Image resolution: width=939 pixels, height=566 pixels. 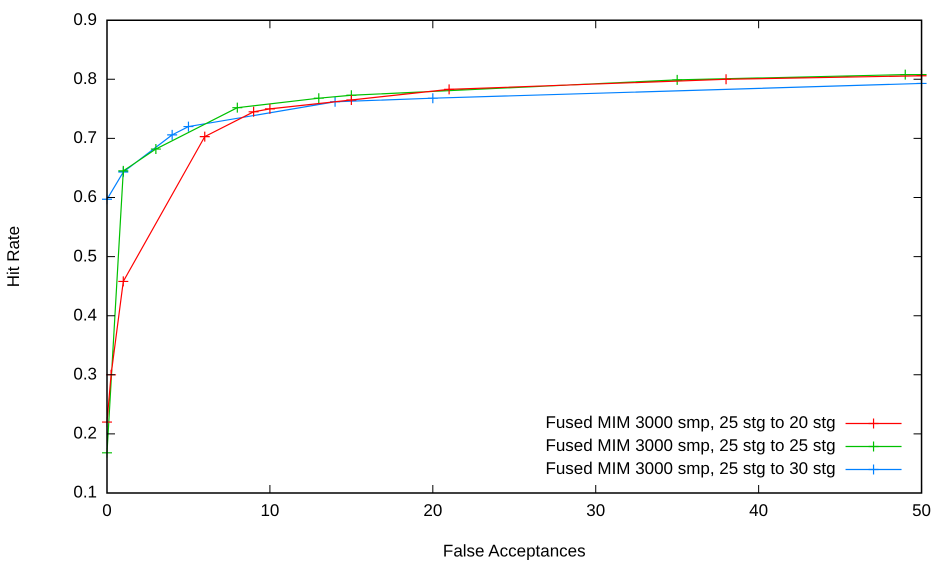 I want to click on y-tick-label: 0.9, so click(x=85, y=19).